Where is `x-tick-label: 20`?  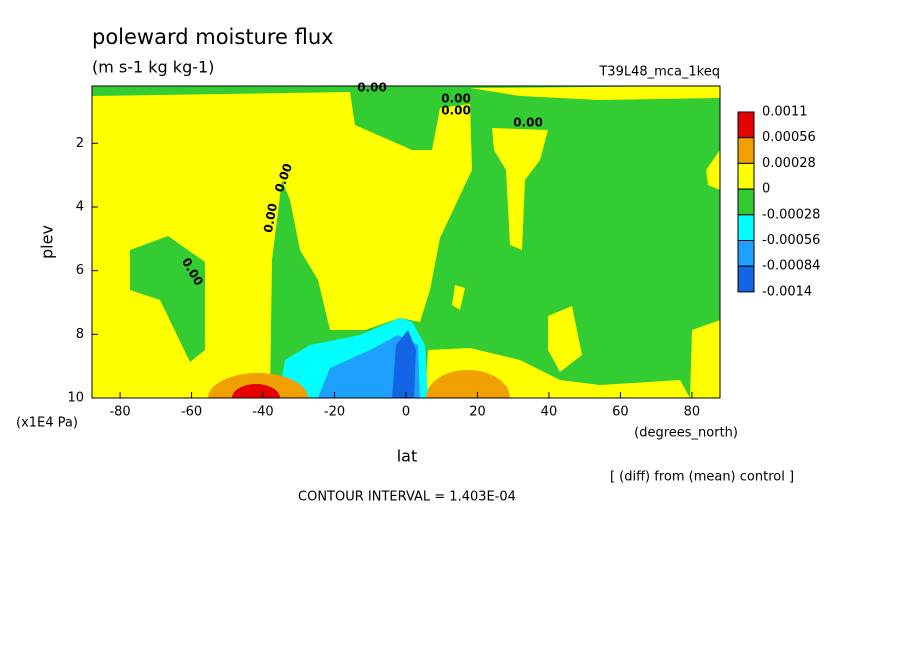
x-tick-label: 20 is located at coordinates (477, 412).